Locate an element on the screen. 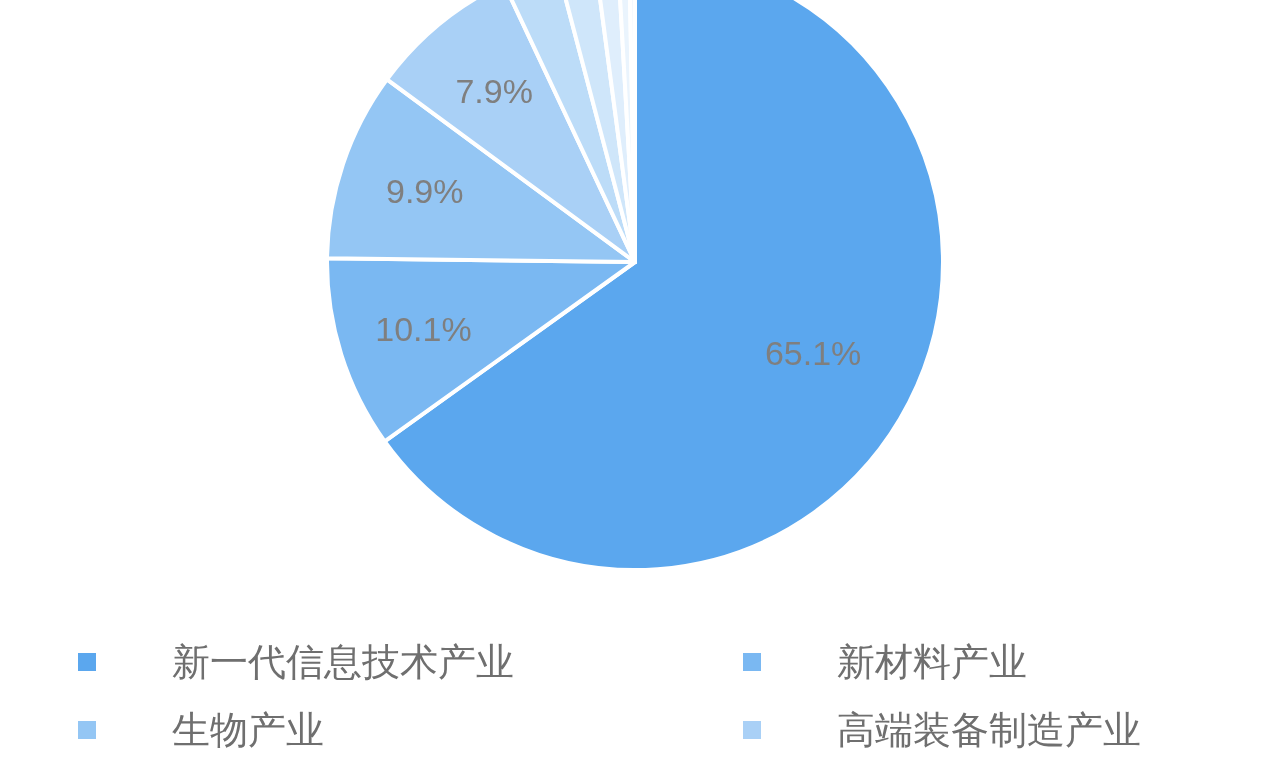  legend-label: 新材料产业 is located at coordinates (932, 662).